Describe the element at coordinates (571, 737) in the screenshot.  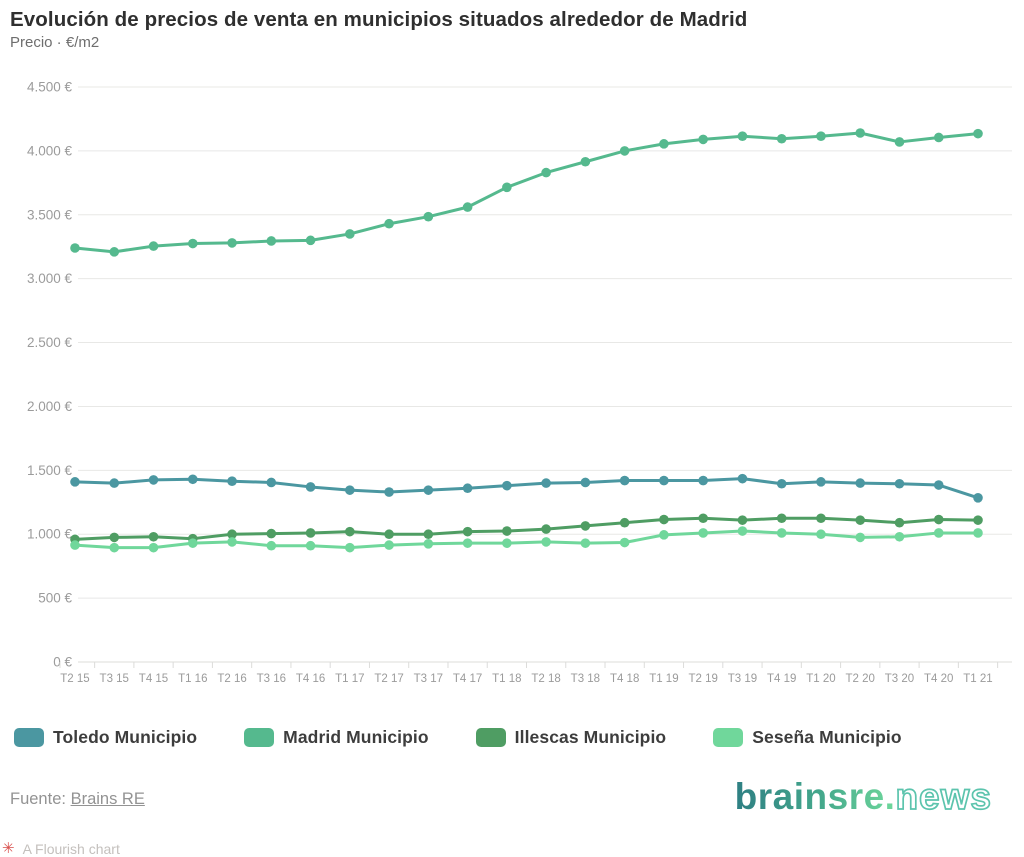
I see `legend-item-illescas-municipio: Illescas Municipio` at that location.